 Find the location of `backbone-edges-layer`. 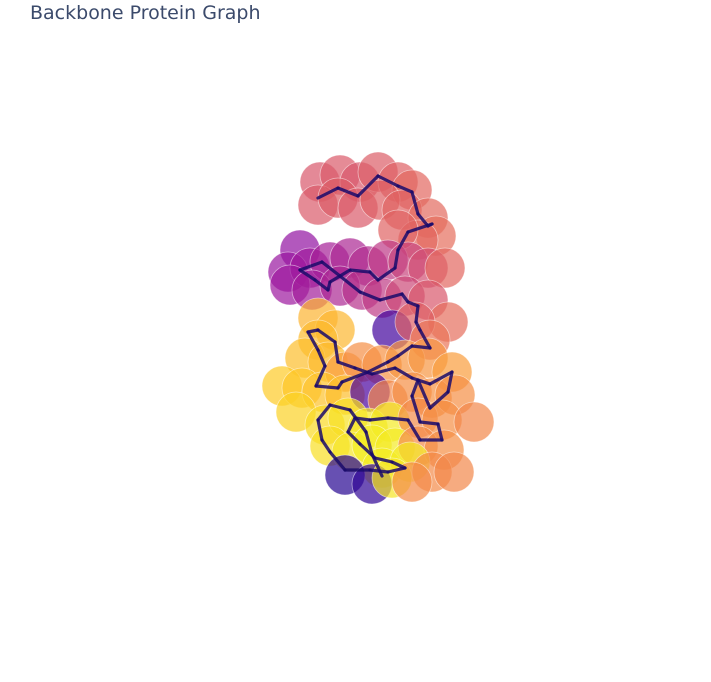

backbone-edges-layer is located at coordinates (376, 326).